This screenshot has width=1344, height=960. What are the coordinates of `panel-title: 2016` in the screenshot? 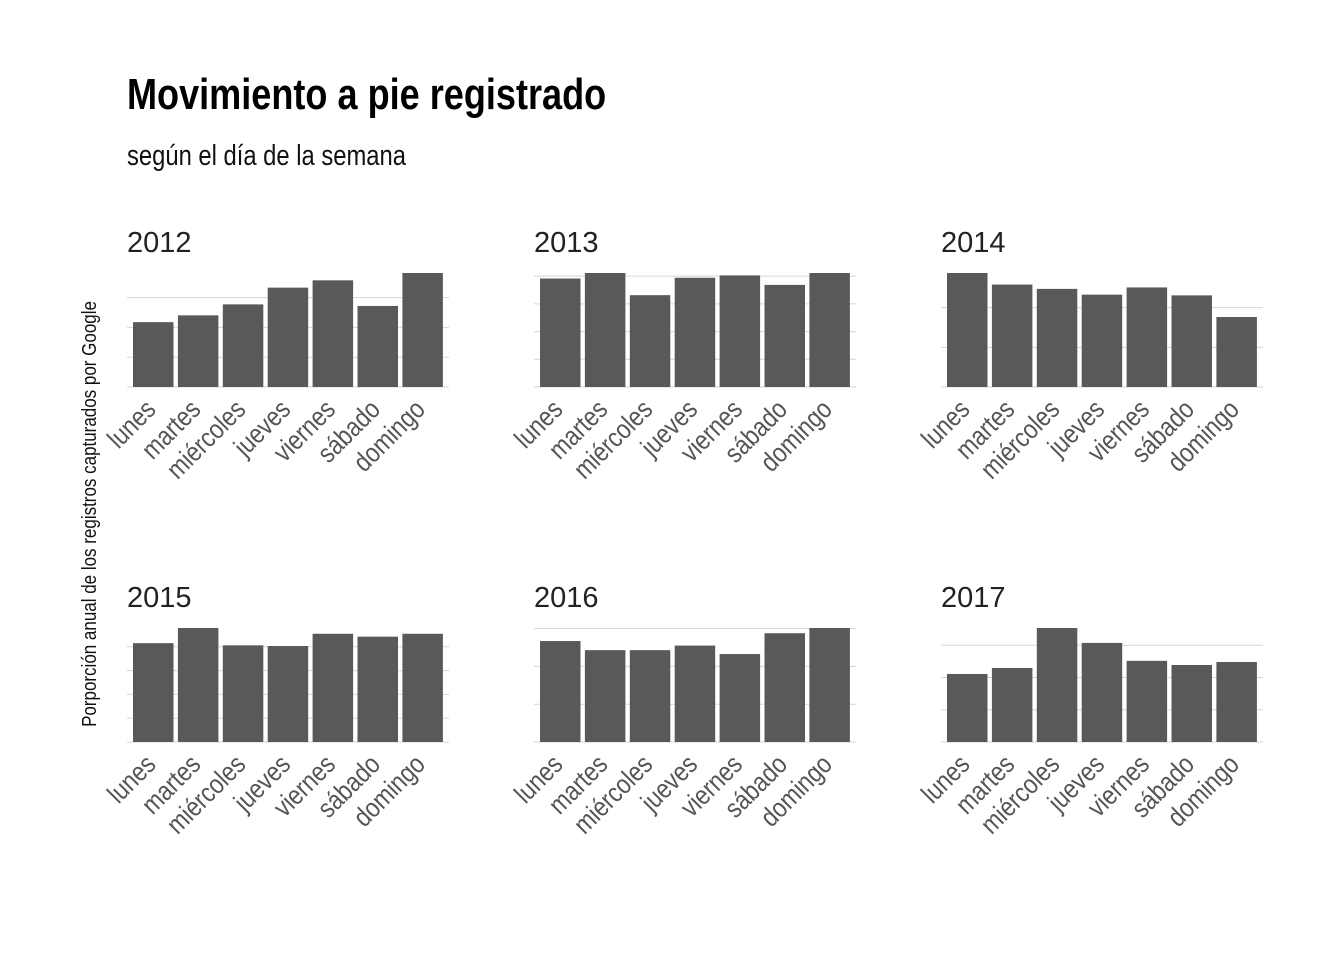 It's located at (566, 598).